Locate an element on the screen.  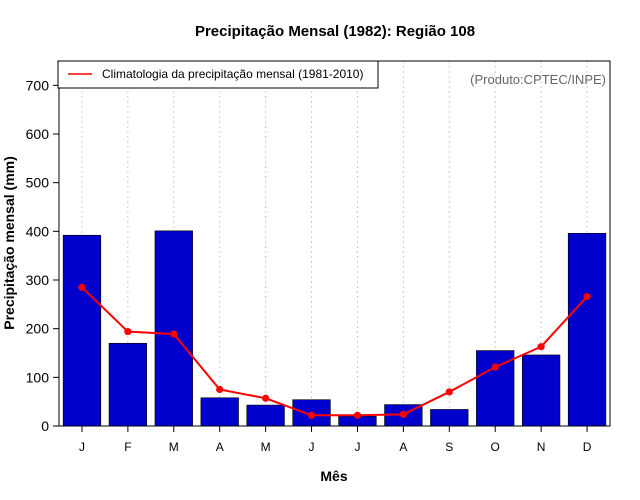
y-axis-label: Precipitação mensal (mm) is located at coordinates (9, 243).